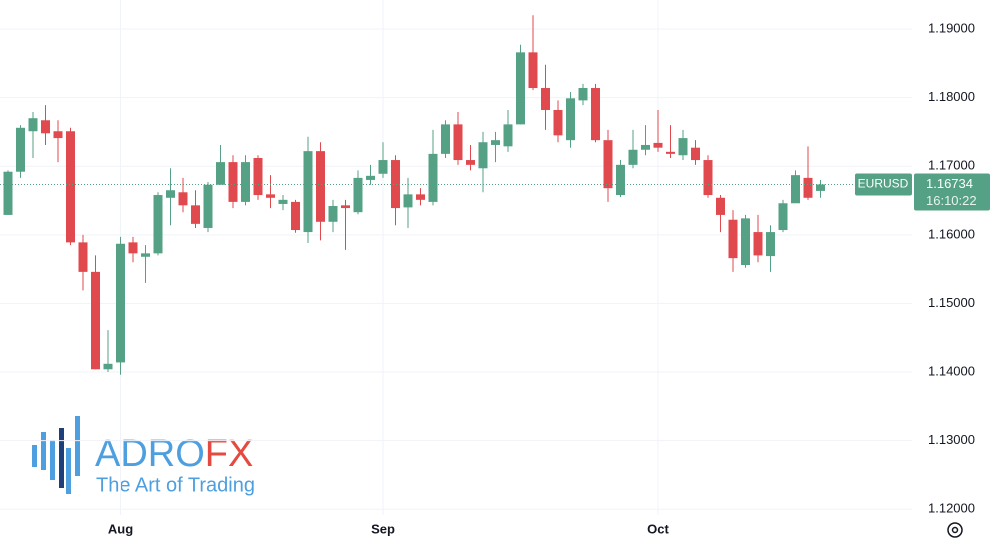 The width and height of the screenshot is (990, 542). Describe the element at coordinates (951, 508) in the screenshot. I see `y-tick-label: 1.12000` at that location.